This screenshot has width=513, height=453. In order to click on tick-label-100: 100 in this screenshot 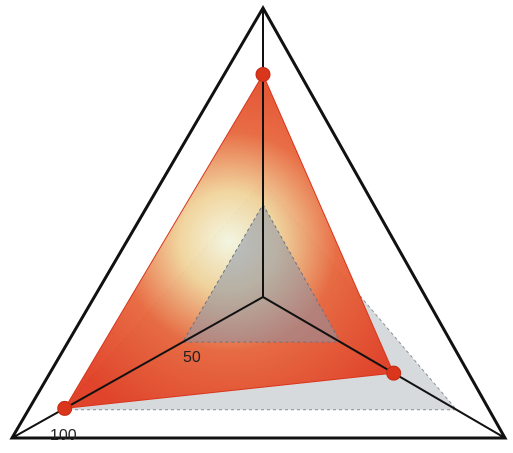, I will do `click(63, 435)`.